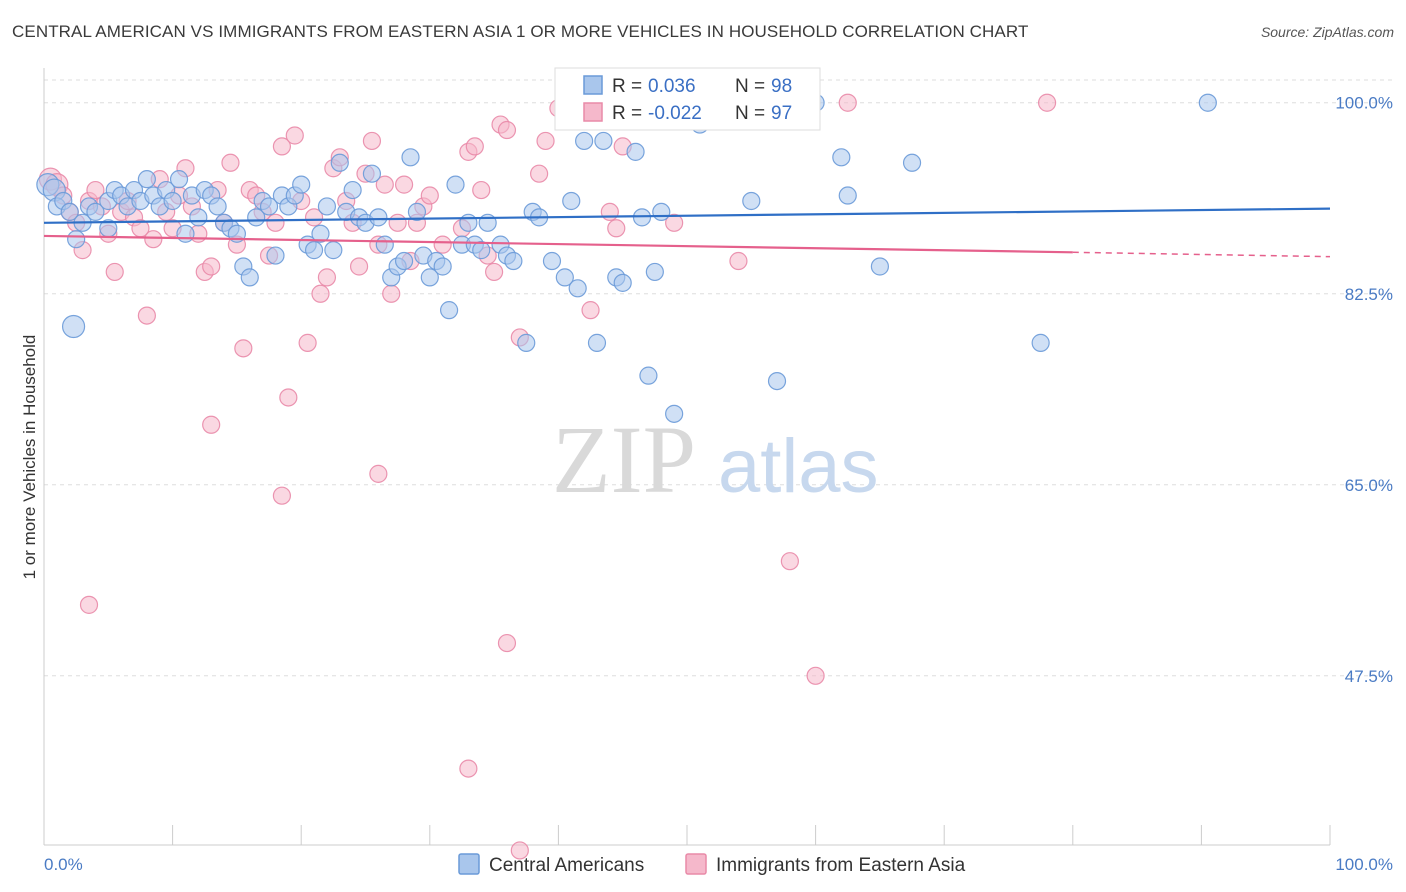  What do you see at coordinates (798, 466) in the screenshot?
I see `watermark-atlas: atlas` at bounding box center [798, 466].